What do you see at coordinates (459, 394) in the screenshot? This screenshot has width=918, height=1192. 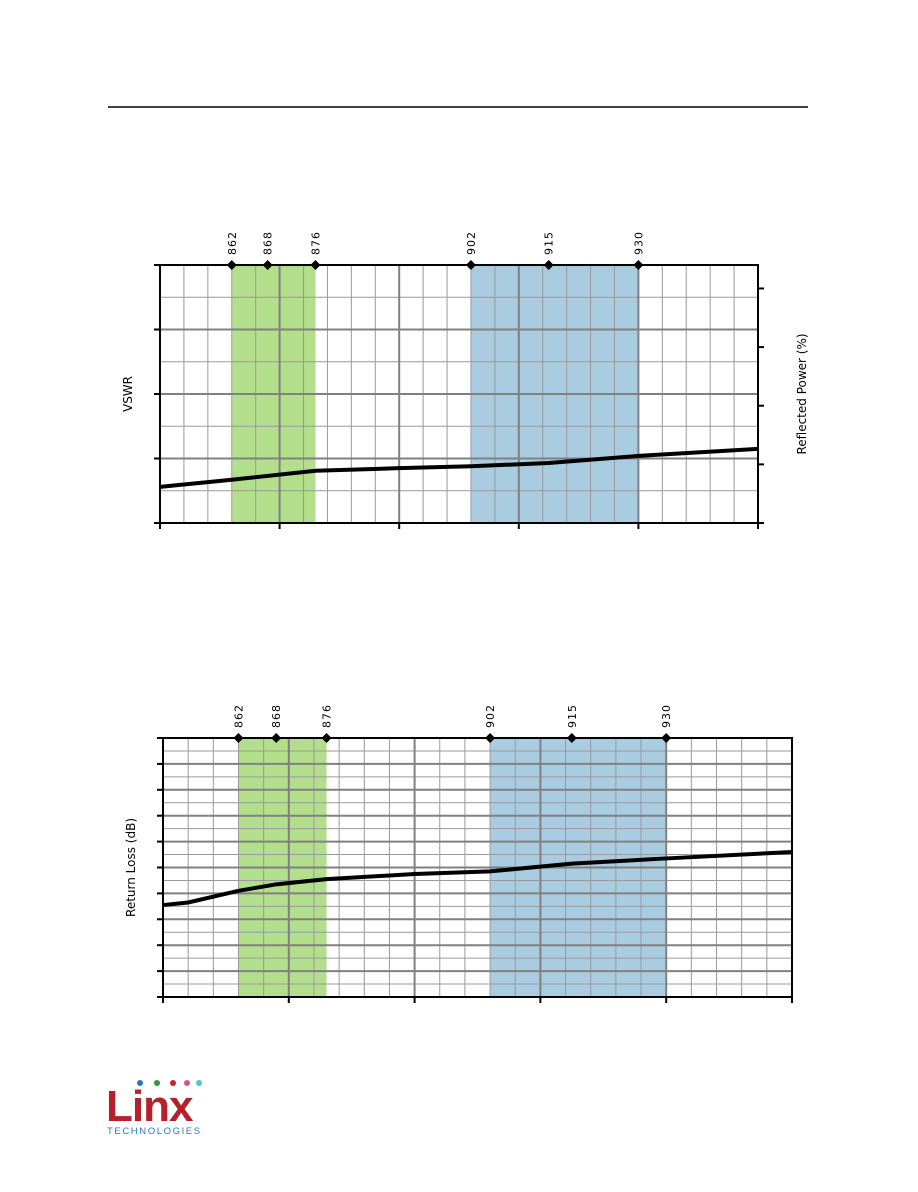 I see `plot-frame` at bounding box center [459, 394].